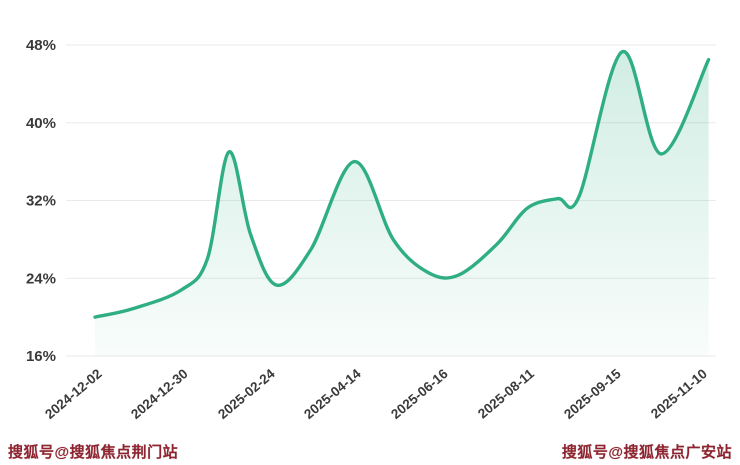 This screenshot has width=740, height=465. Describe the element at coordinates (41, 45) in the screenshot. I see `y-tick-label: 48%` at that location.